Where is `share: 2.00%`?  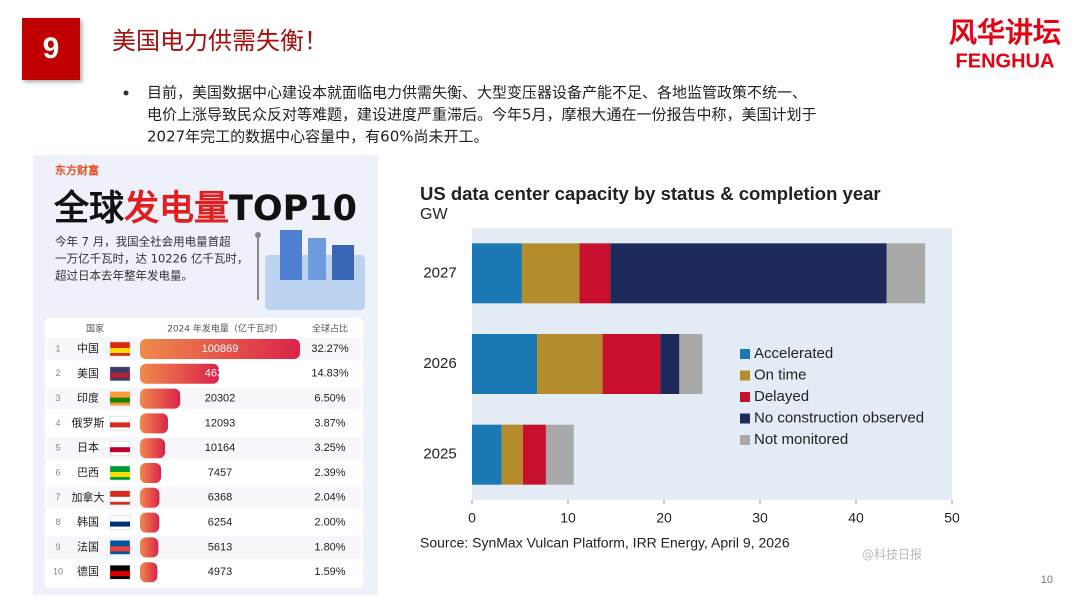
share: 2.00% is located at coordinates (329, 523).